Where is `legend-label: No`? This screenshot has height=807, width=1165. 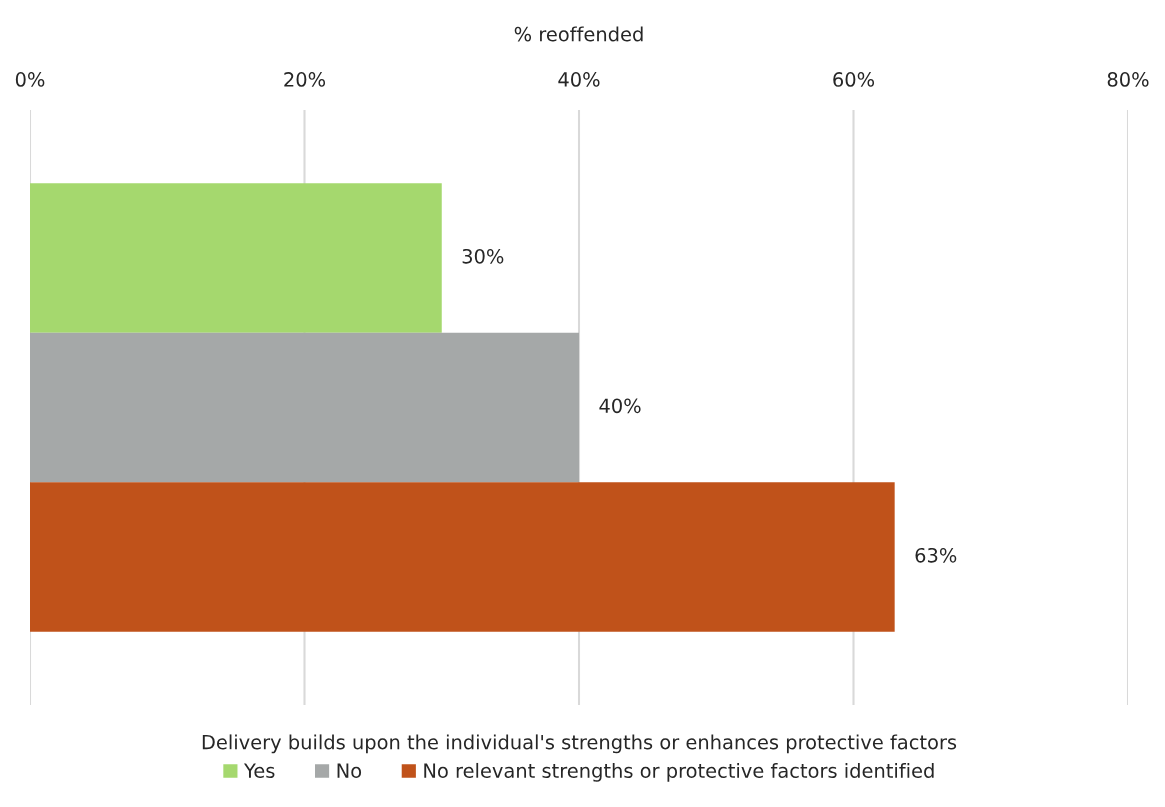
legend-label: No is located at coordinates (349, 770).